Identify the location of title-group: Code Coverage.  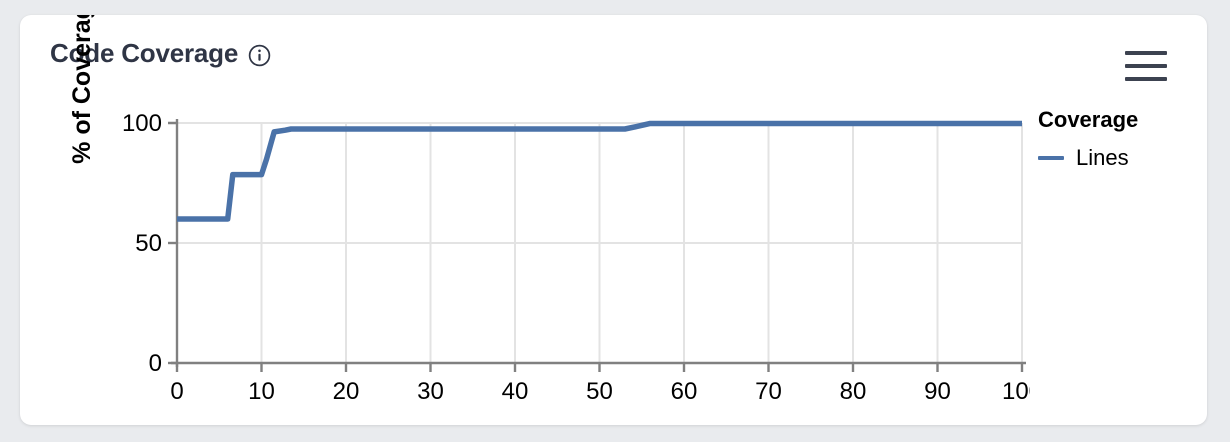
(160, 53).